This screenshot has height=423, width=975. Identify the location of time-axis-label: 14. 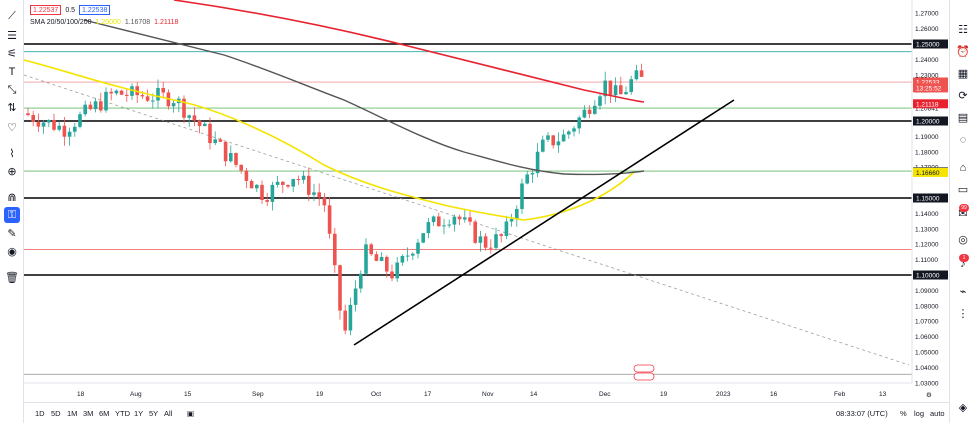
(534, 394).